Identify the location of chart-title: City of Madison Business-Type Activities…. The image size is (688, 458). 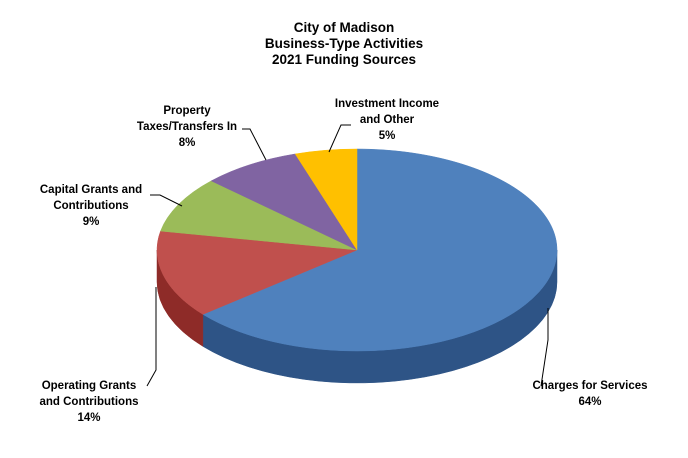
(344, 44).